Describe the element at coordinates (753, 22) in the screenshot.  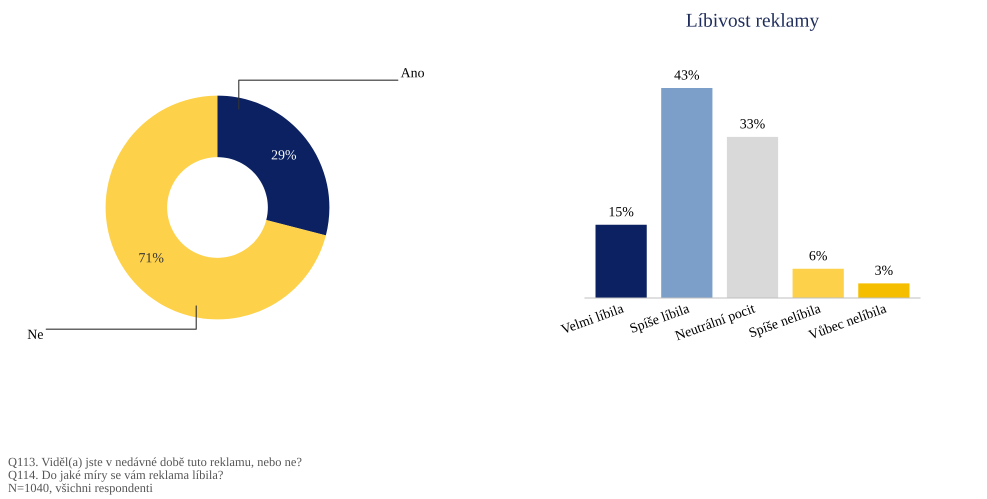
I see `chart-title: Líbivost reklamy` at that location.